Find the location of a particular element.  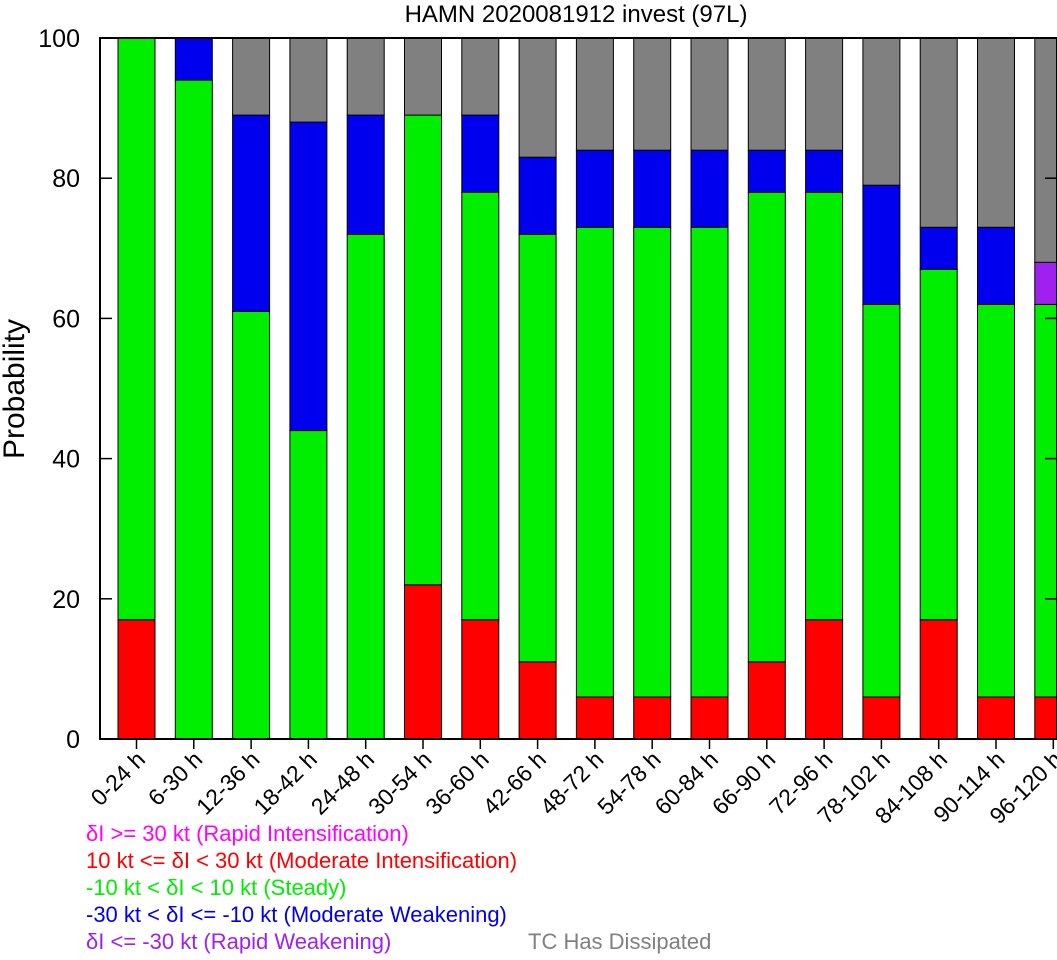

y-axis-label: Probability is located at coordinates (15, 389).